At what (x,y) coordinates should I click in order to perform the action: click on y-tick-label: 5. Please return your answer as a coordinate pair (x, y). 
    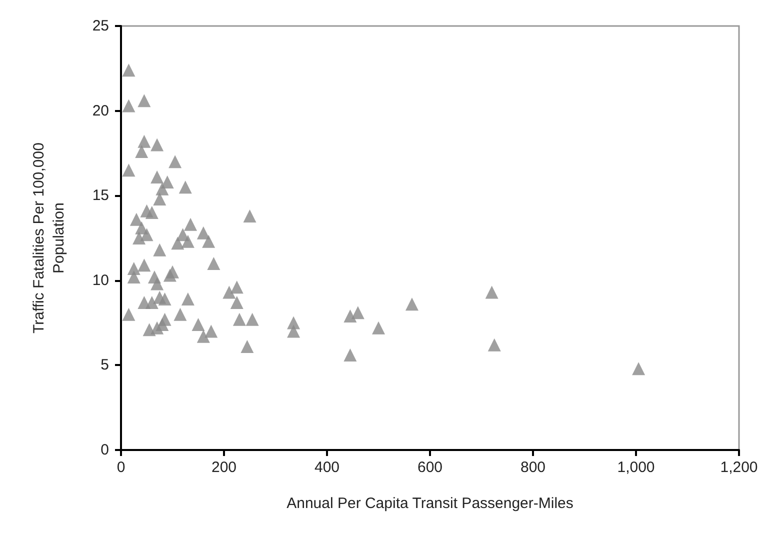
    Looking at the image, I should click on (104, 365).